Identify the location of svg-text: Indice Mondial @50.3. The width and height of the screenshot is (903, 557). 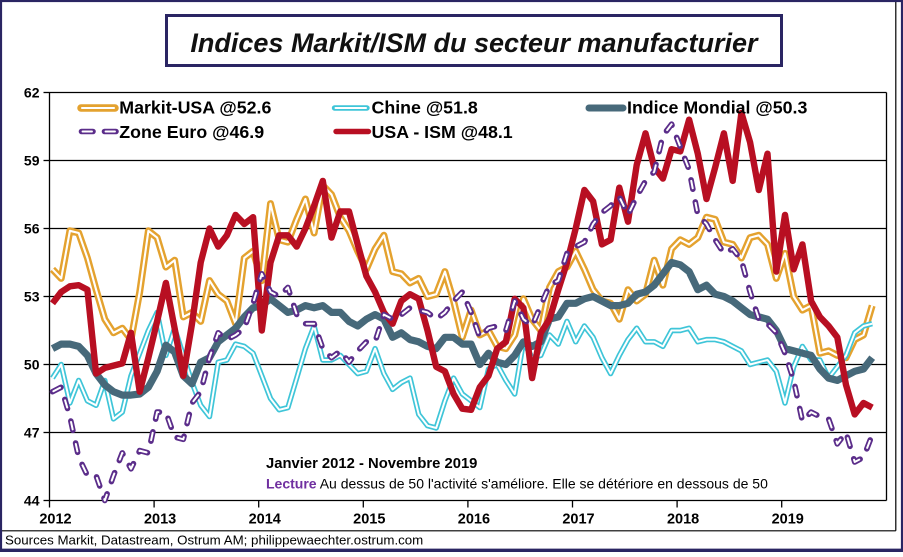
(717, 107).